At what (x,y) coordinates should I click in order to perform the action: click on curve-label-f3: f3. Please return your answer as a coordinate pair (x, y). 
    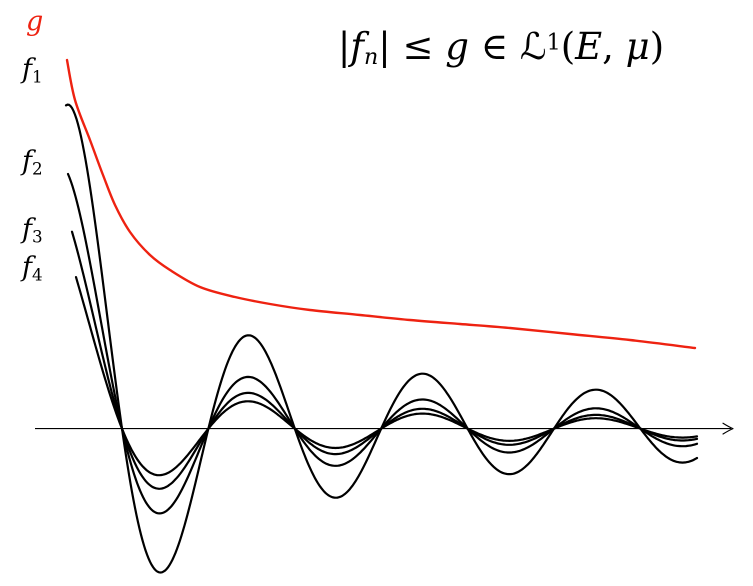
    Looking at the image, I should click on (32, 230).